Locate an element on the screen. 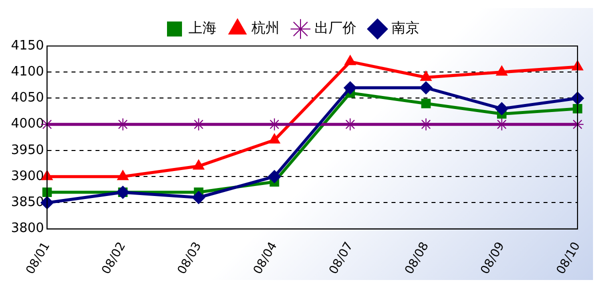 This screenshot has height=288, width=601. y-tick-label: 3850 is located at coordinates (27, 202).